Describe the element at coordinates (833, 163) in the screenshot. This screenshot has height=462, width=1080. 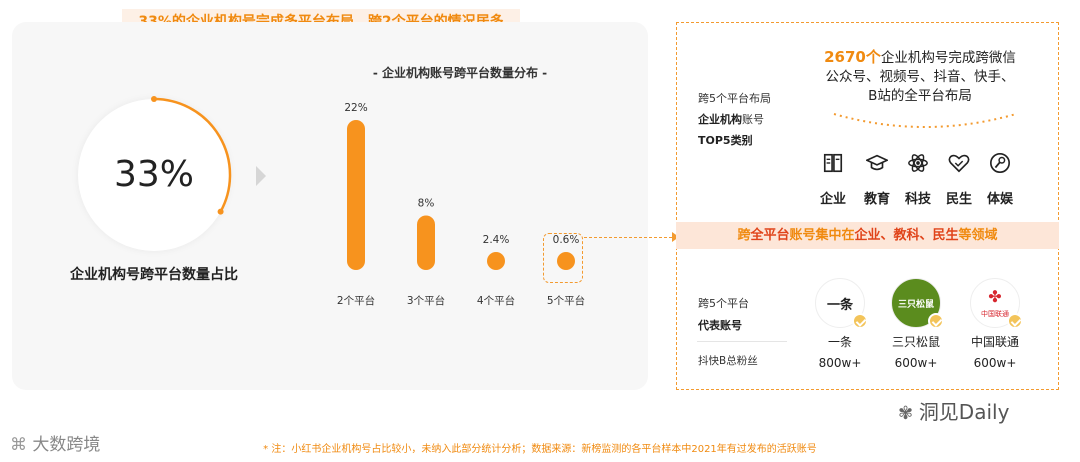
I see `book-icon` at that location.